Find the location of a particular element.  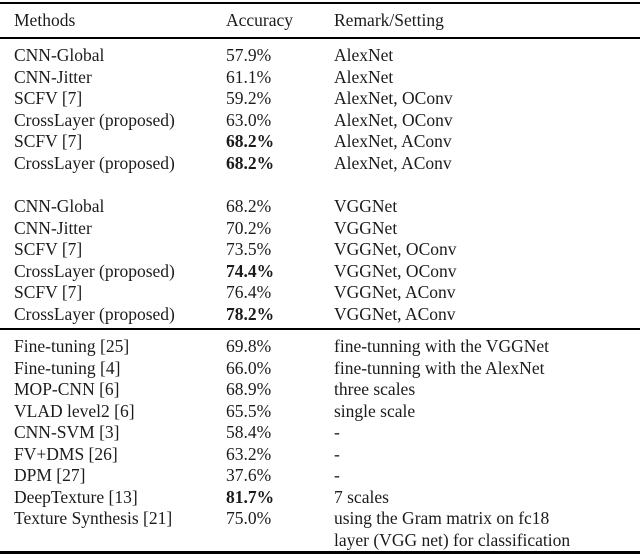

accuracy-cell: 74.4% is located at coordinates (250, 270).